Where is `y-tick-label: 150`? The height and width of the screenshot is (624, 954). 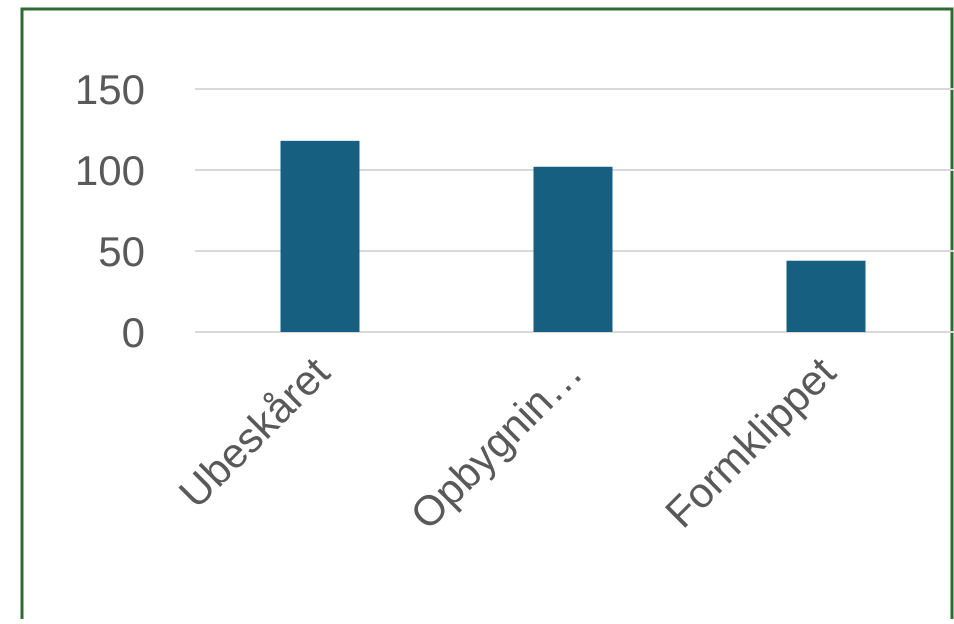 y-tick-label: 150 is located at coordinates (110, 89).